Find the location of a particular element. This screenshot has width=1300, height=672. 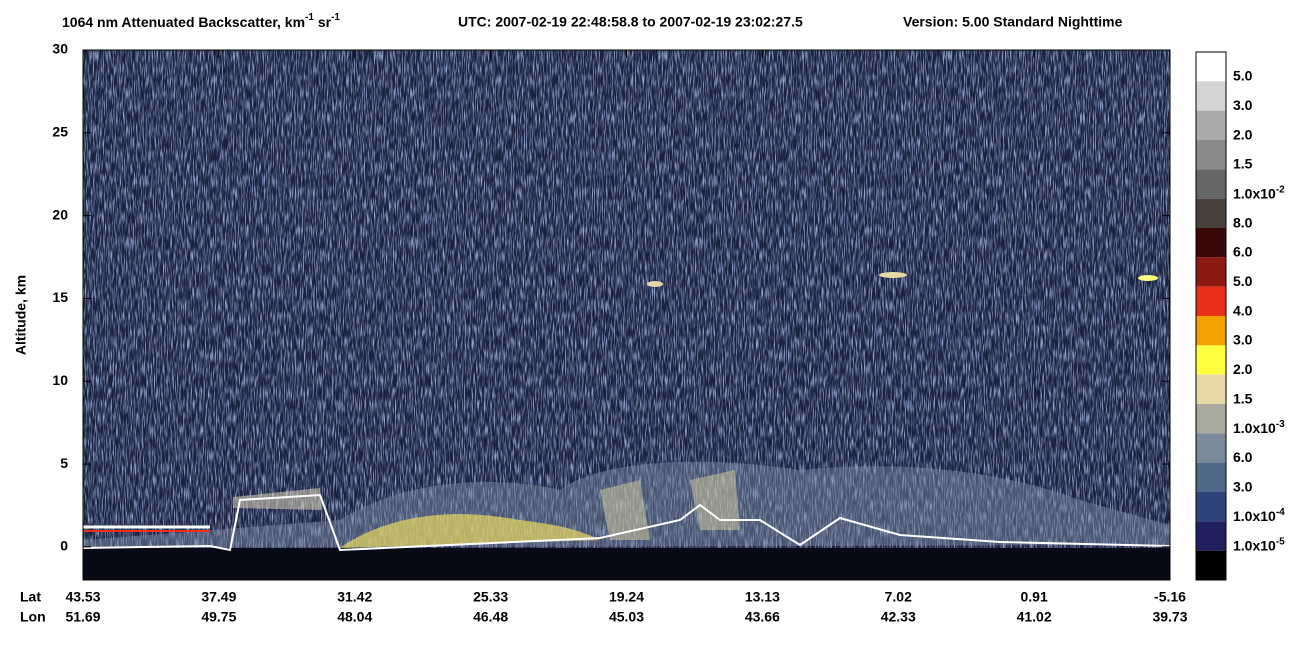

y-tick-label: 20 is located at coordinates (60, 214).